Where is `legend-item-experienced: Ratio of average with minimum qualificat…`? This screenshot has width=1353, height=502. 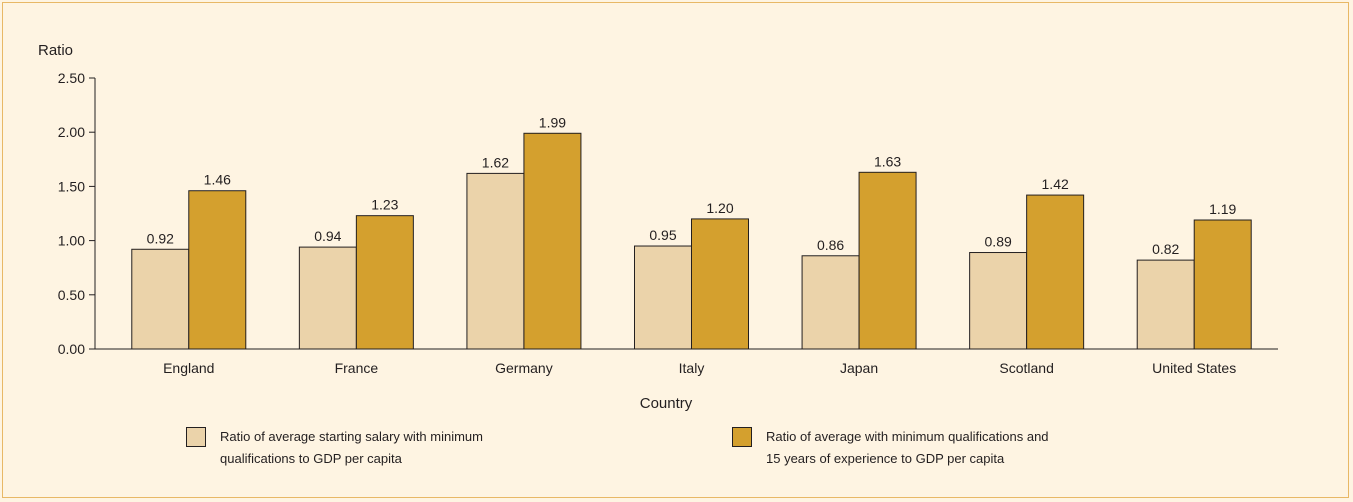 legend-item-experienced: Ratio of average with minimum qualificat… is located at coordinates (890, 448).